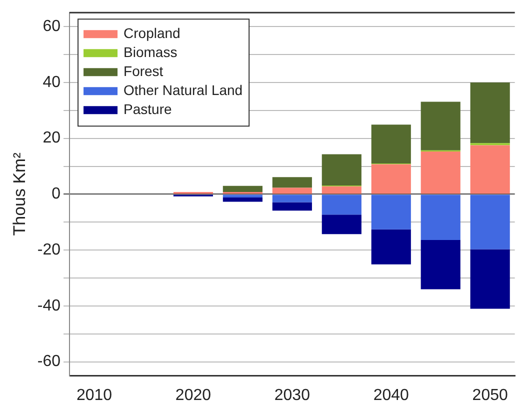 The height and width of the screenshot is (419, 518). Describe the element at coordinates (151, 52) in the screenshot. I see `legend-label: Biomass` at that location.